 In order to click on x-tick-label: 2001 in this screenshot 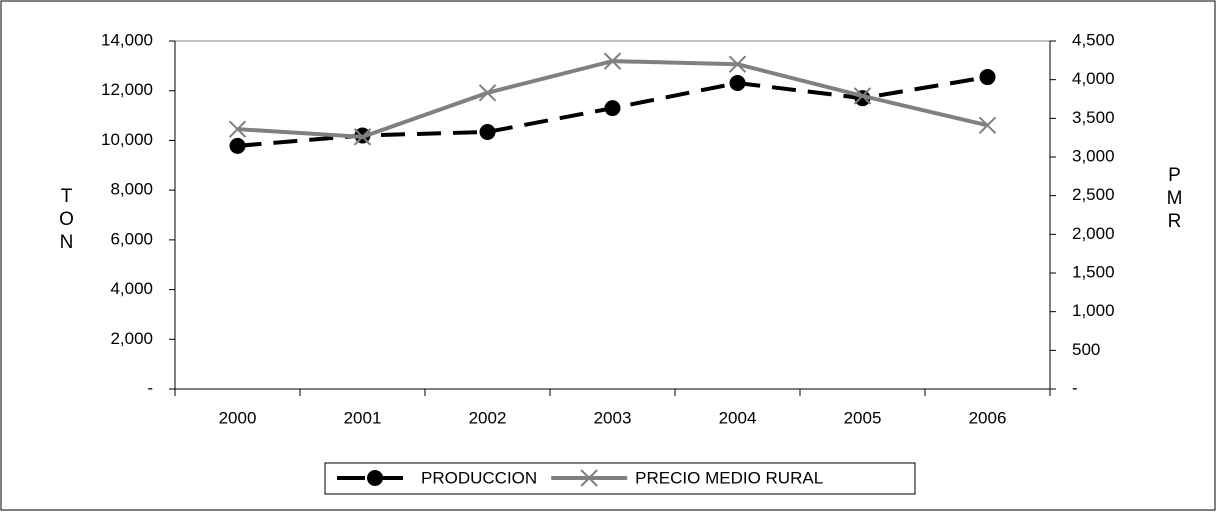, I will do `click(363, 417)`.